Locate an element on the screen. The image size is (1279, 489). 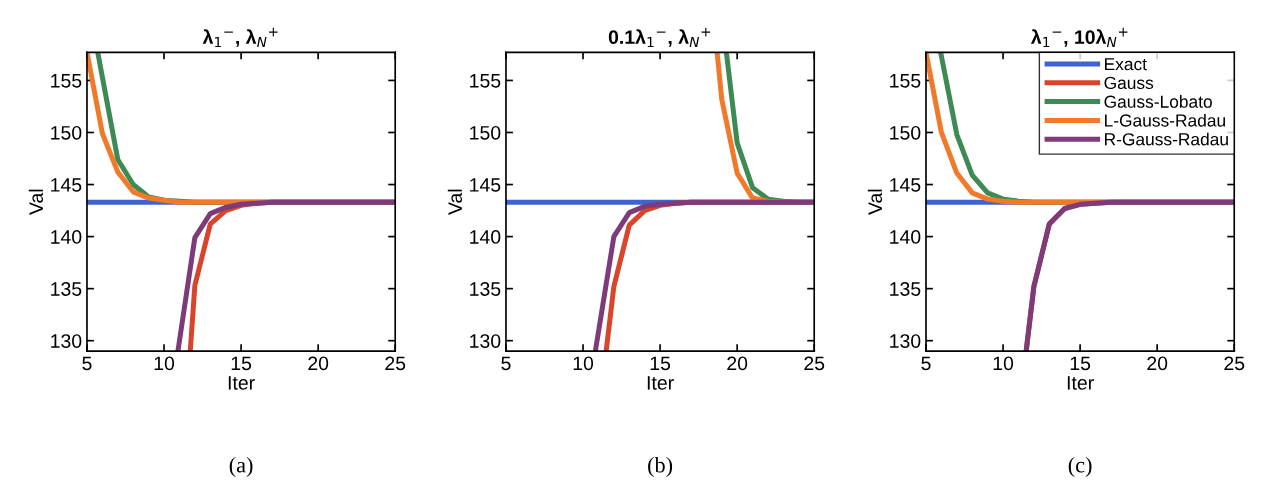
chart-title: 0.1λ$_{1}$$^{−}$, λ$_{N}$$^{+}$ is located at coordinates (659, 37).